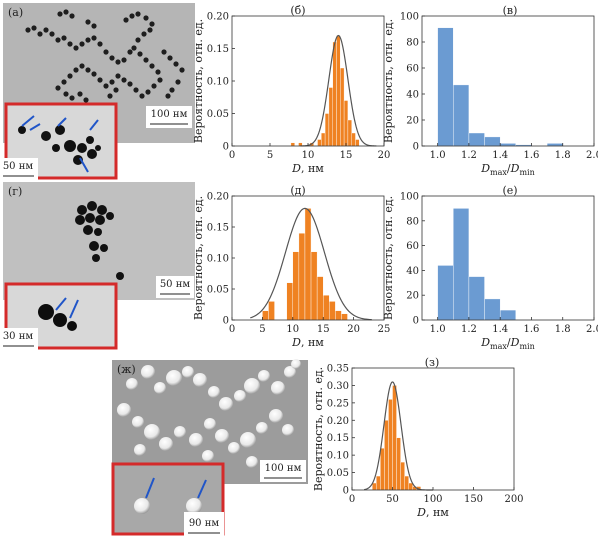 The width and height of the screenshot is (598, 538). What do you see at coordinates (338, 403) in the screenshot?
I see `y-tick-label: 0.25` at bounding box center [338, 403].